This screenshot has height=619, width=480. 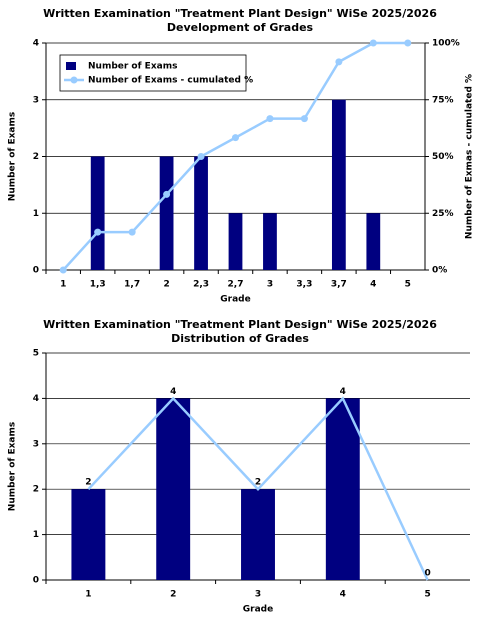 I want to click on chart-subtitle: Distribution of Grades, so click(x=240, y=338).